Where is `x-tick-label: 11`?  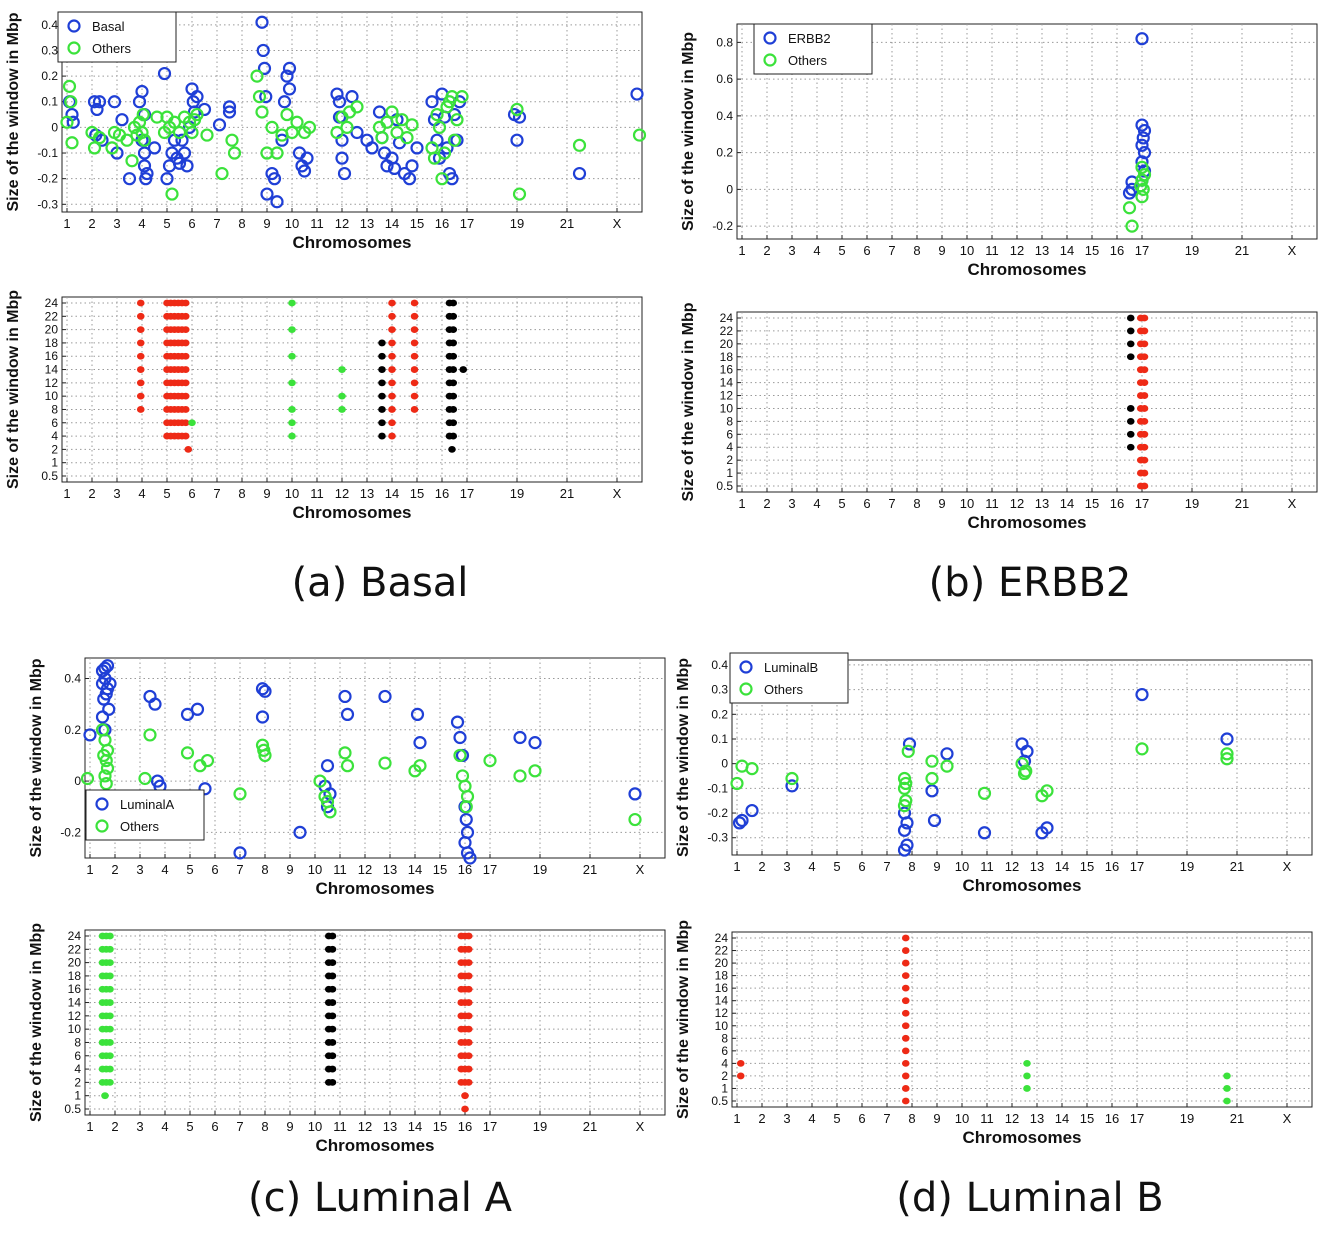 x-tick-label: 11 is located at coordinates (992, 250).